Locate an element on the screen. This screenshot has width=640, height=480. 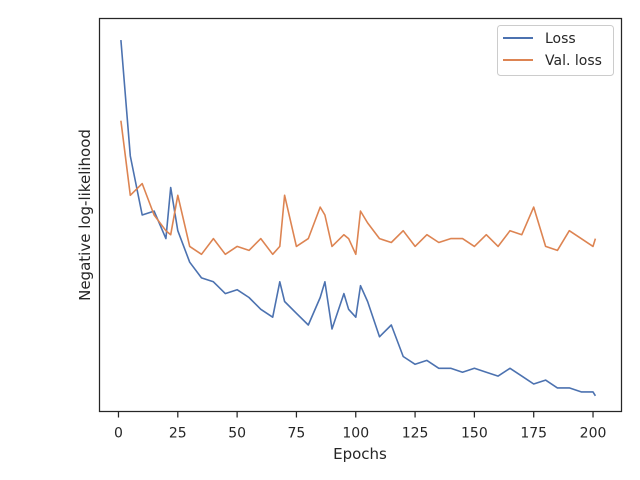
x-tick-label: 150 is located at coordinates (474, 434).